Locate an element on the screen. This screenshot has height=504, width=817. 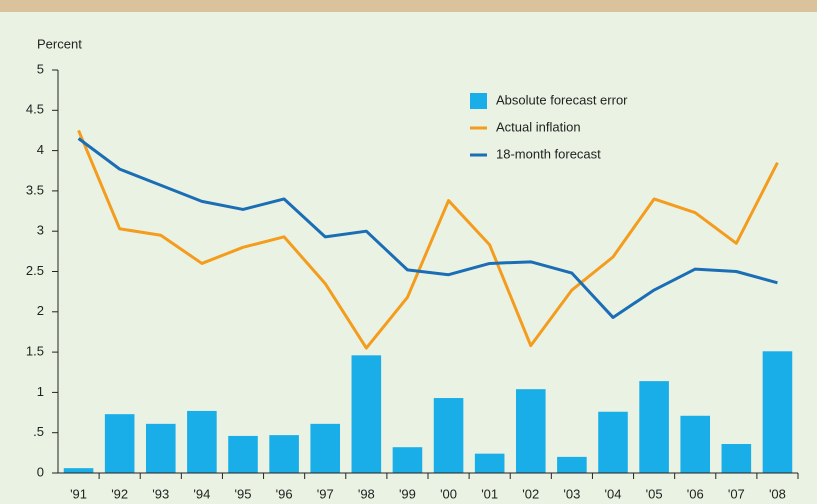
x-tick-label: '01 is located at coordinates (489, 493).